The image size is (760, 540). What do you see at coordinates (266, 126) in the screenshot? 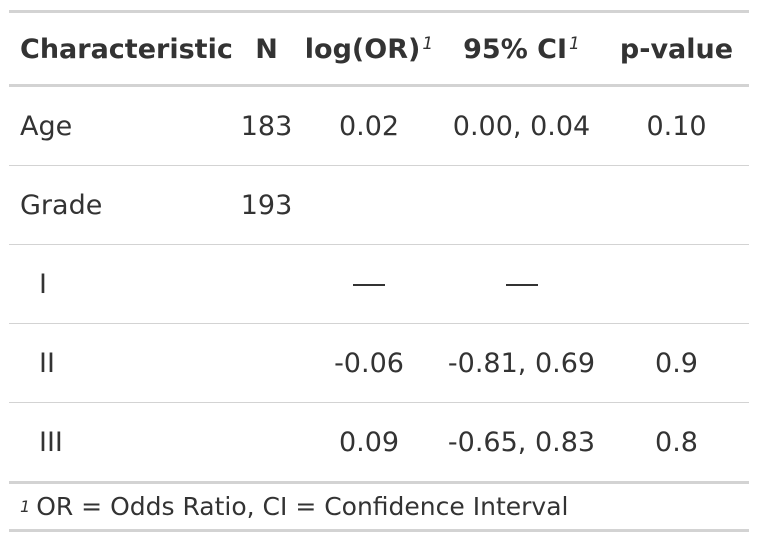
I see `cell-n: 183` at bounding box center [266, 126].